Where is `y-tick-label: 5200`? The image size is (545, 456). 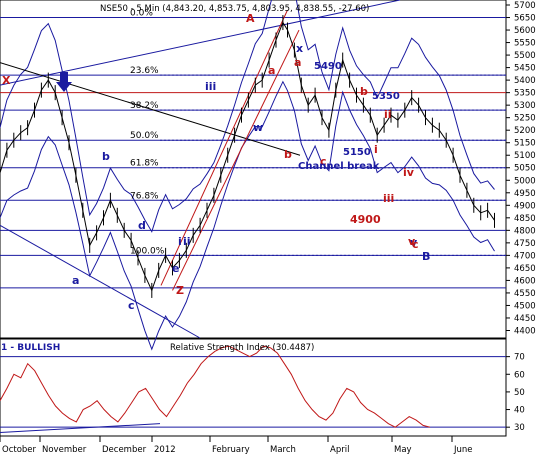 y-tick-label: 5200 is located at coordinates (525, 131).